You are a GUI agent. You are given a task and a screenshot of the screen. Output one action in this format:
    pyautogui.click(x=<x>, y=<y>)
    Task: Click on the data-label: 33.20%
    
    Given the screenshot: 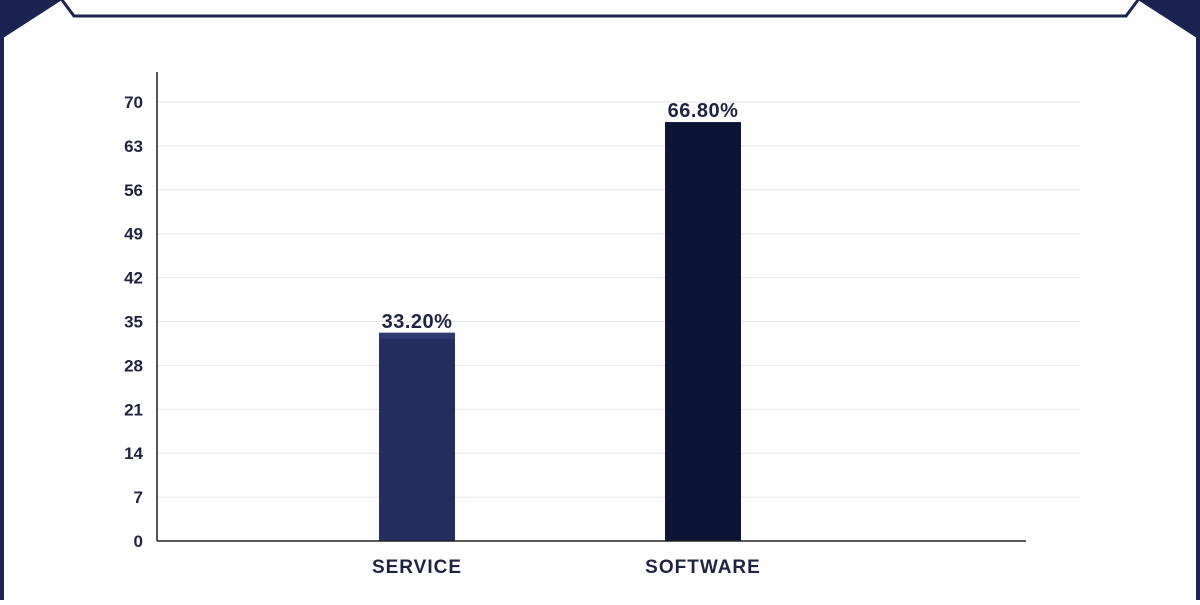 What is the action you would take?
    pyautogui.click(x=417, y=322)
    